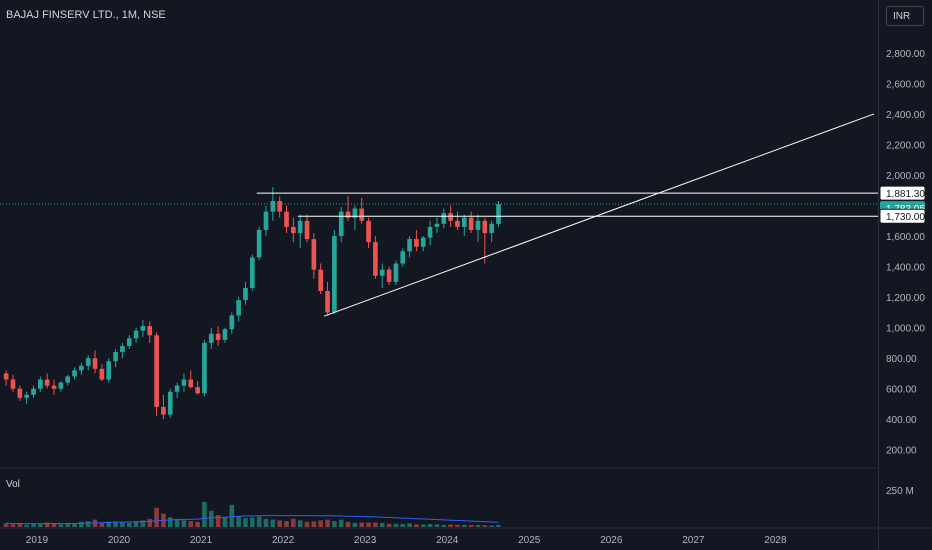 This screenshot has width=932, height=550. Describe the element at coordinates (900, 491) in the screenshot. I see `volume-axis-label: 250 M` at that location.